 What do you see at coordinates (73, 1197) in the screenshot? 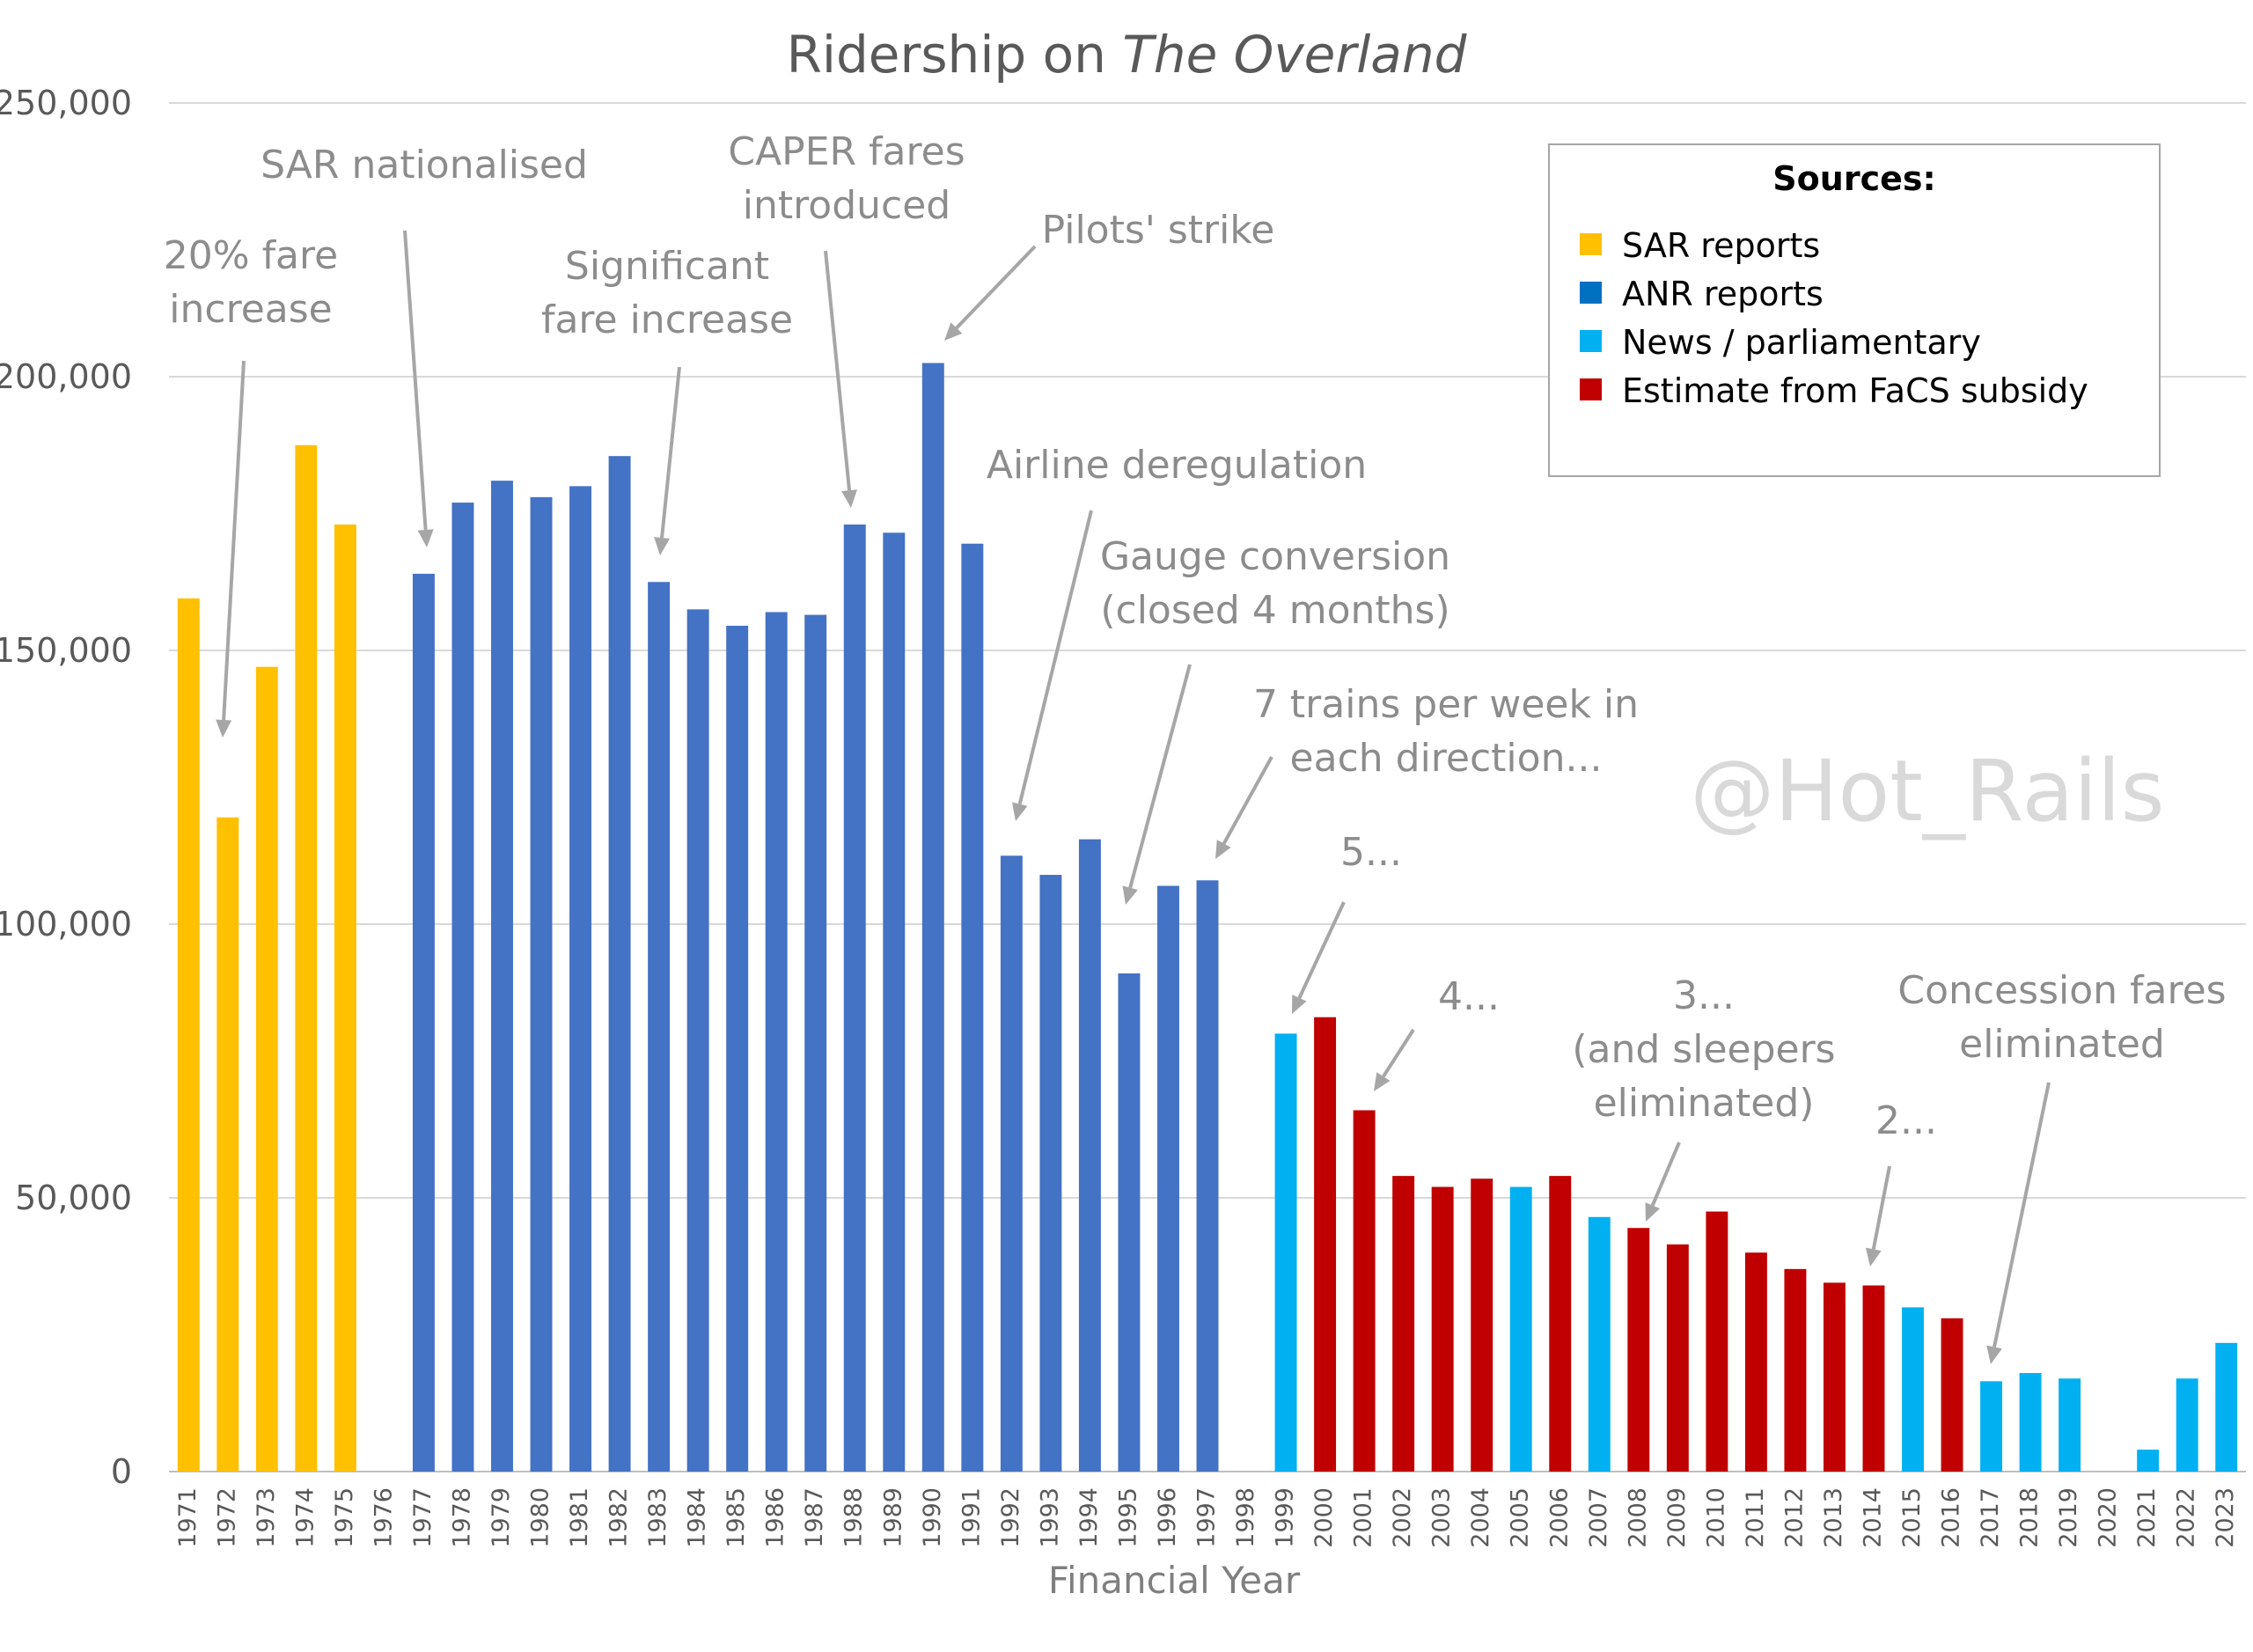
I see `y-tick-label: 50,000` at bounding box center [73, 1197].